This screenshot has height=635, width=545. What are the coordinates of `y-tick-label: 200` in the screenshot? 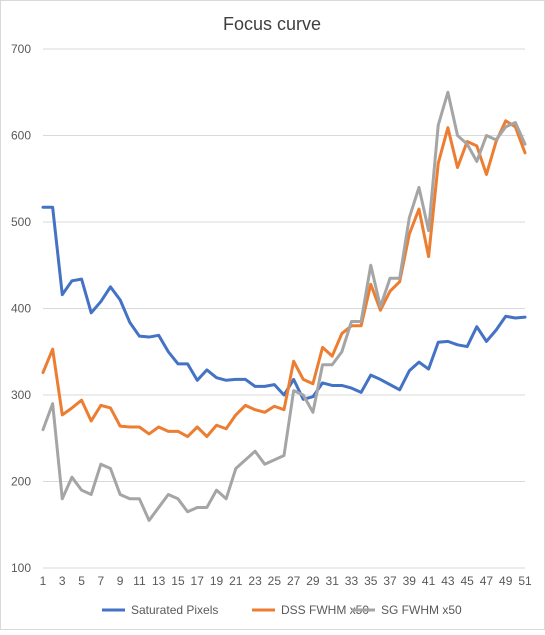 It's located at (21, 482).